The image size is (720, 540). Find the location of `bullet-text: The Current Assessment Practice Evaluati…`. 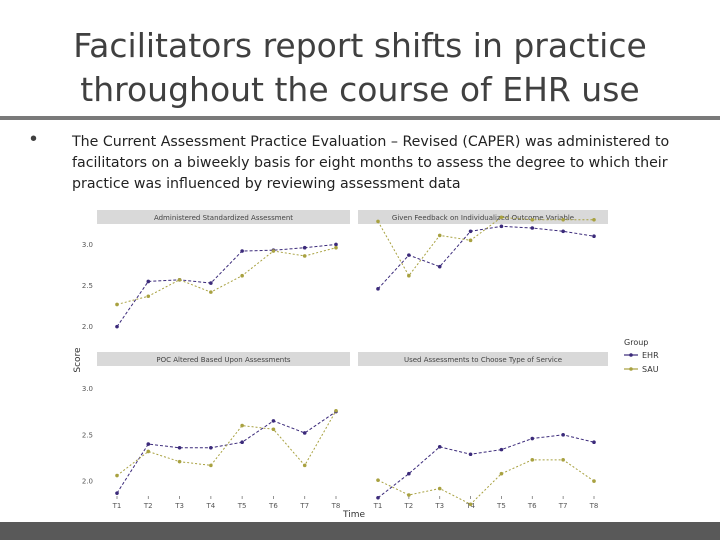

bullet-text: The Current Assessment Practice Evaluati… is located at coordinates (371, 163).